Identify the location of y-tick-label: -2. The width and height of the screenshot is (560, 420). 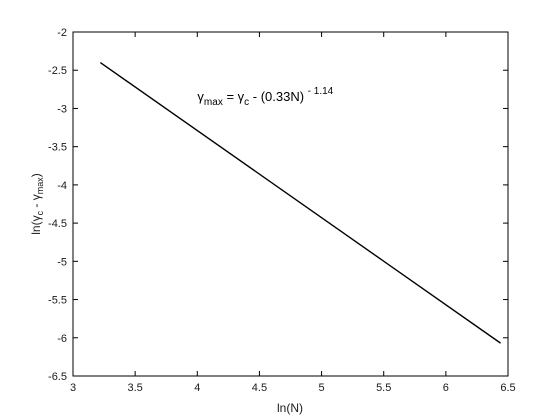
(62, 33).